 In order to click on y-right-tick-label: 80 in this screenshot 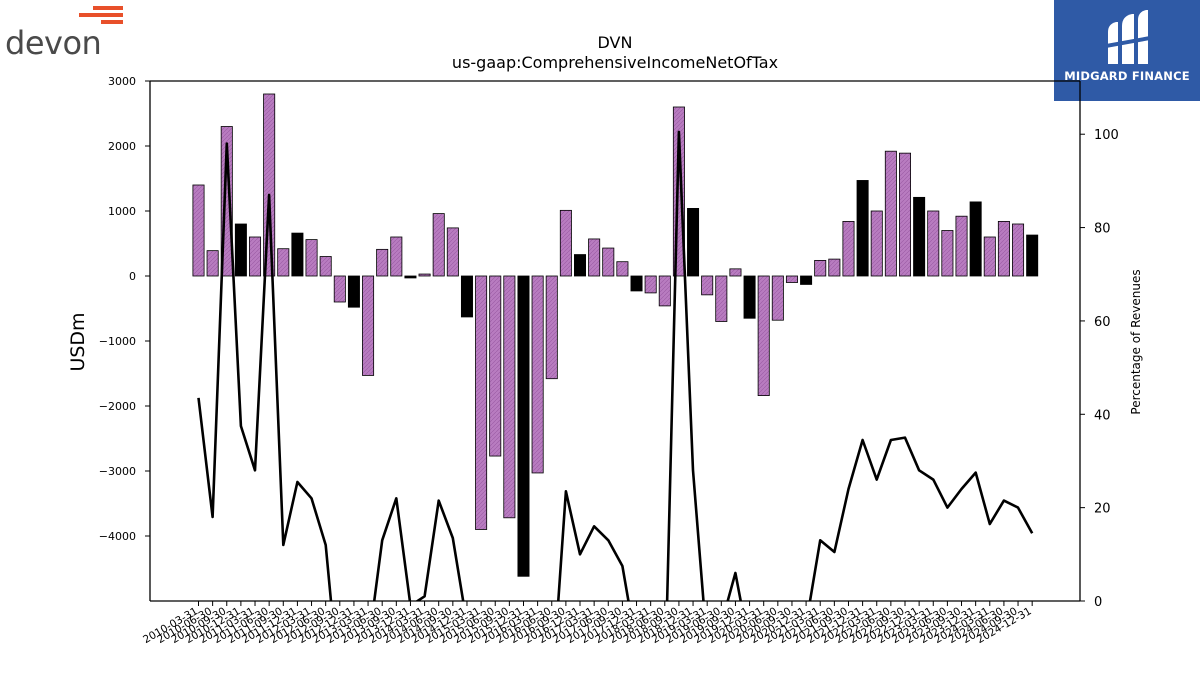, I will do `click(1102, 229)`.